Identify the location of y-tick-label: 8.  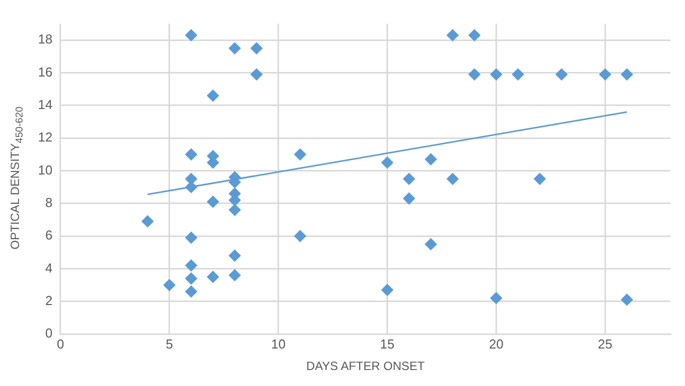
(48, 202).